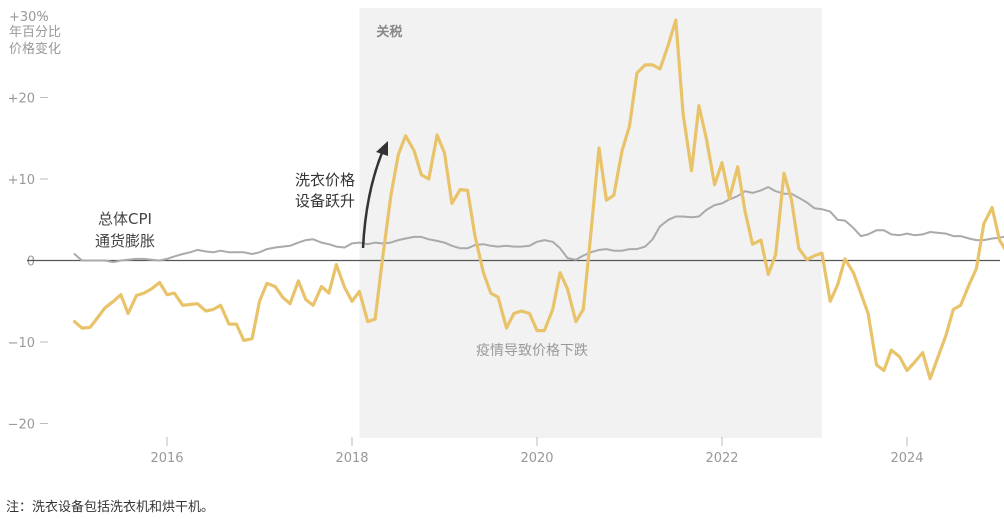 The height and width of the screenshot is (519, 1004). I want to click on y-unit-label: 年百分比, so click(35, 32).